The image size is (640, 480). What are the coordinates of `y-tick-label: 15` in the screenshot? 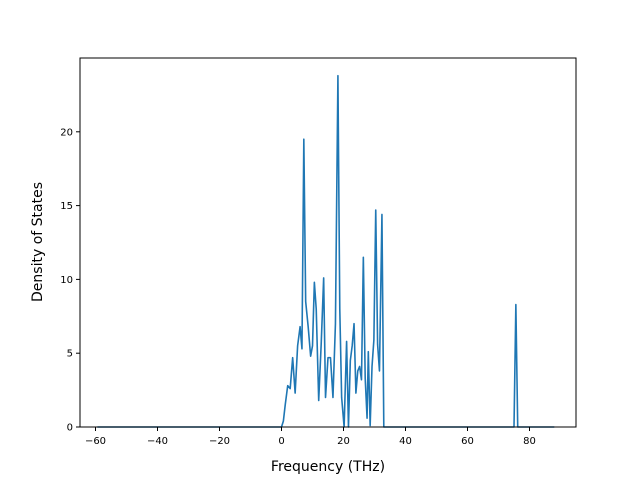 It's located at (66, 206).